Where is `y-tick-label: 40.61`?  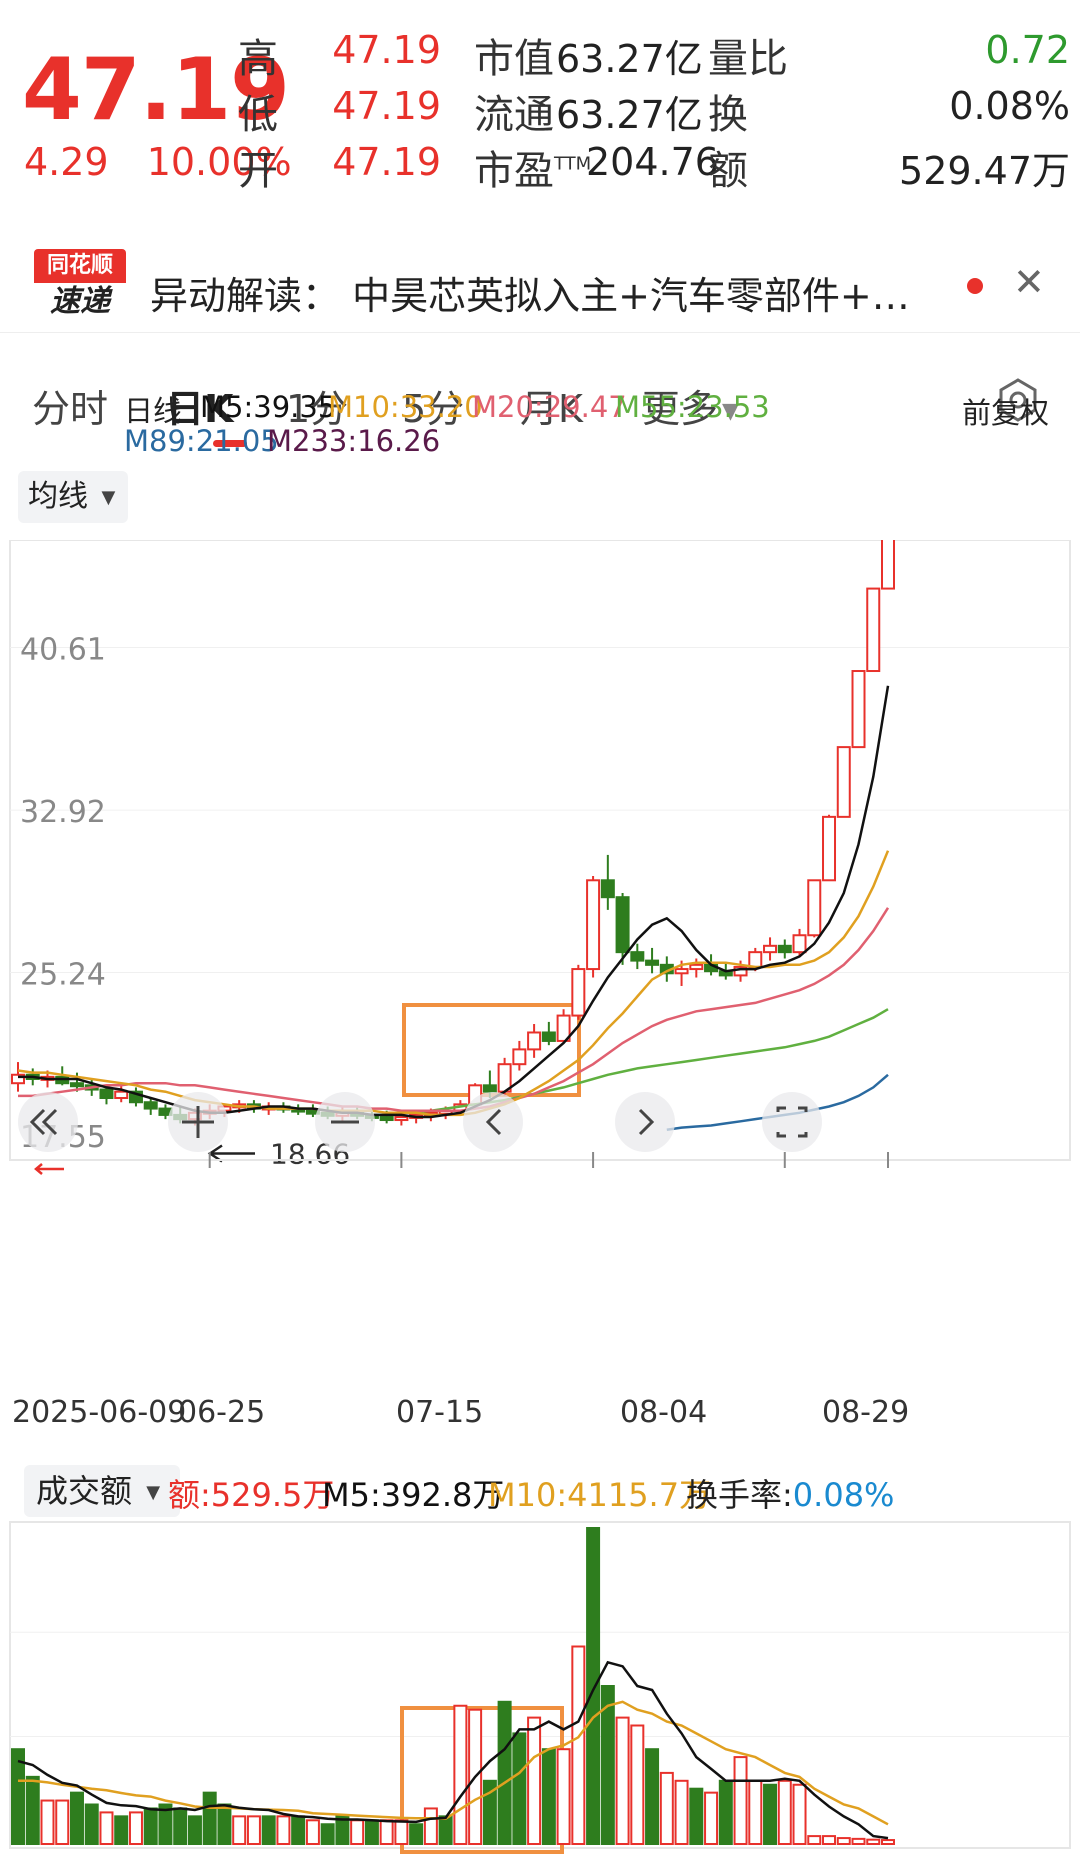
y-tick-label: 40.61 is located at coordinates (63, 650).